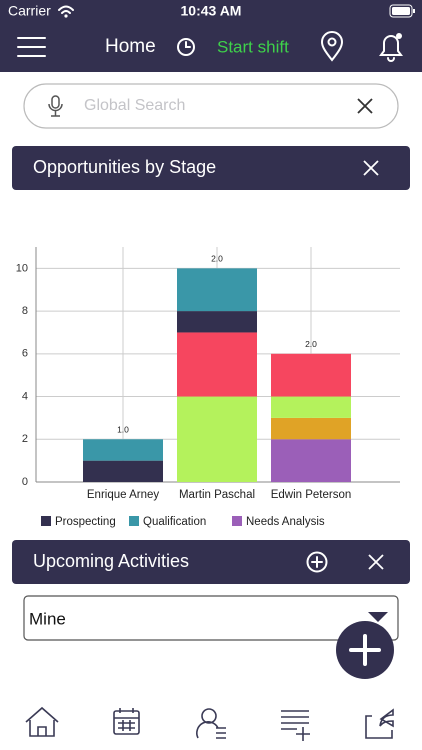 The height and width of the screenshot is (750, 422). I want to click on clock-time: 10:43 AM, so click(211, 11).